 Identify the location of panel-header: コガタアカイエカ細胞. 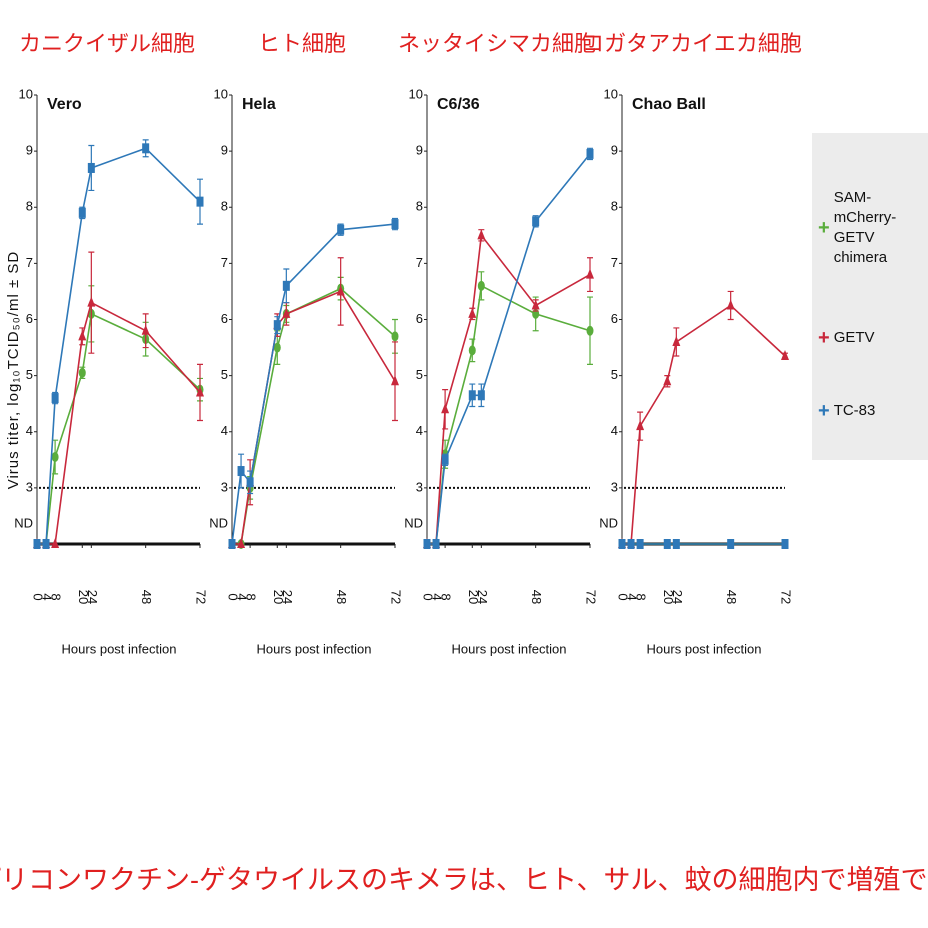
(692, 43).